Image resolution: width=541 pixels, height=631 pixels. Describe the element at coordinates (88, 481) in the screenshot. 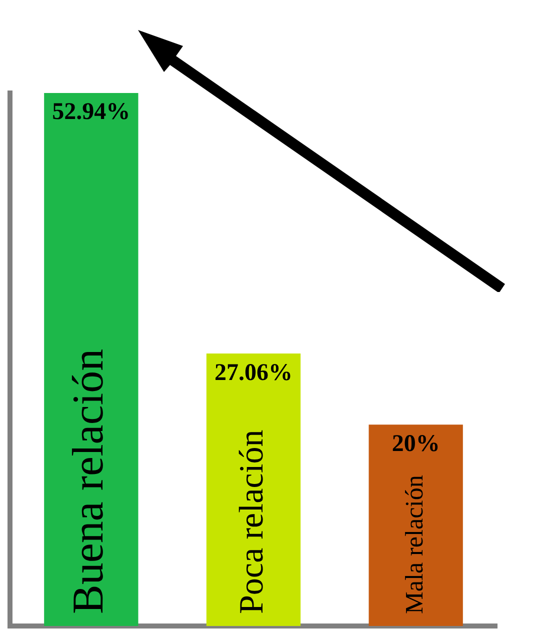

I see `x-tick-label: Buena relación` at that location.